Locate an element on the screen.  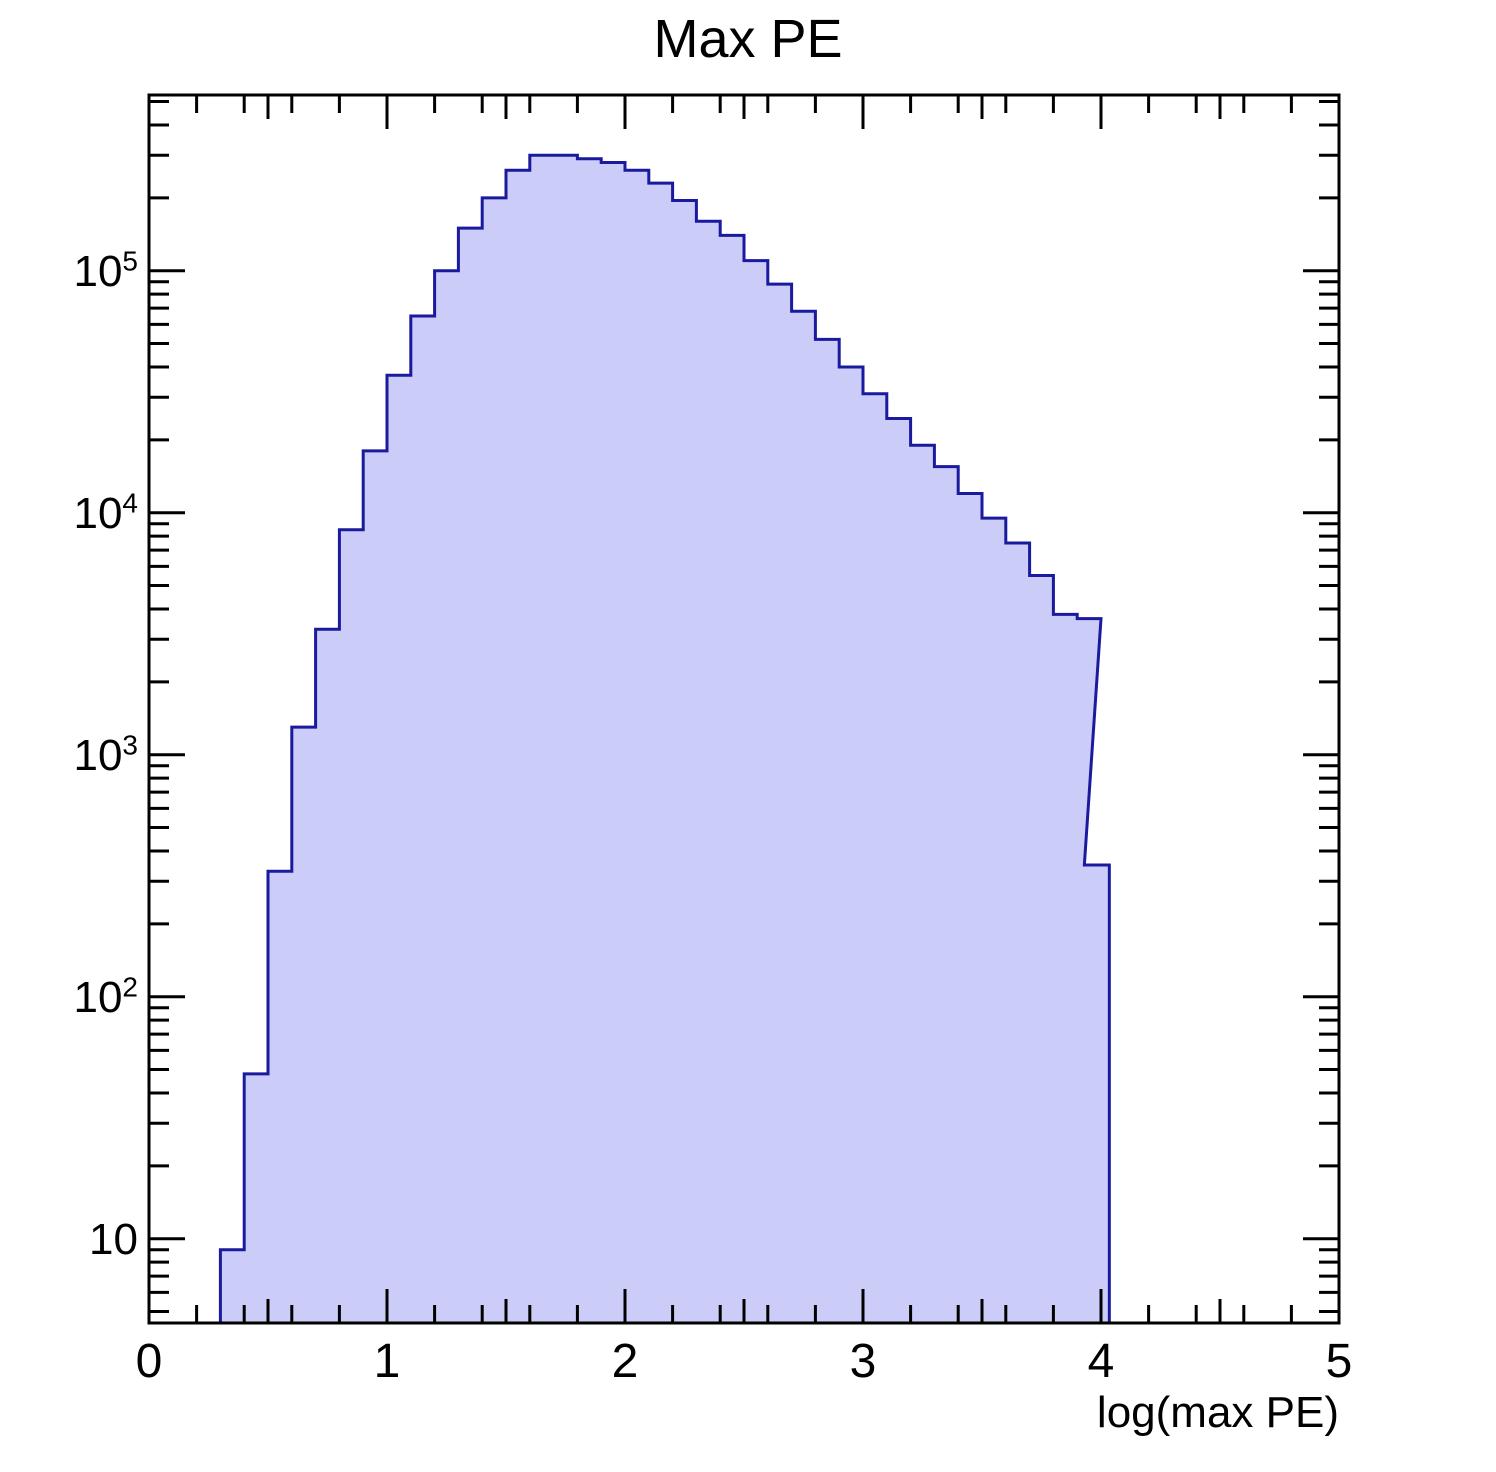
x-axis-label: log(max PE) is located at coordinates (1217, 1412).